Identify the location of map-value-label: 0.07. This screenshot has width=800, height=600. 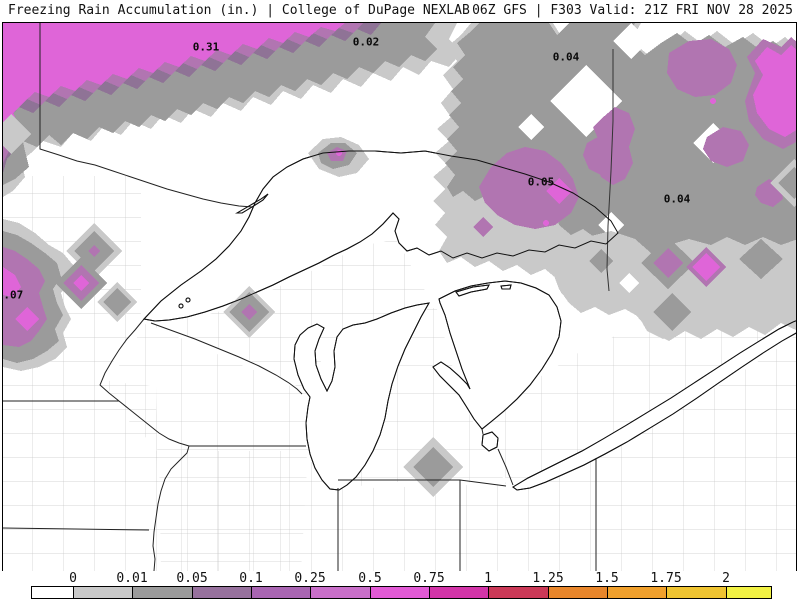
(13, 295).